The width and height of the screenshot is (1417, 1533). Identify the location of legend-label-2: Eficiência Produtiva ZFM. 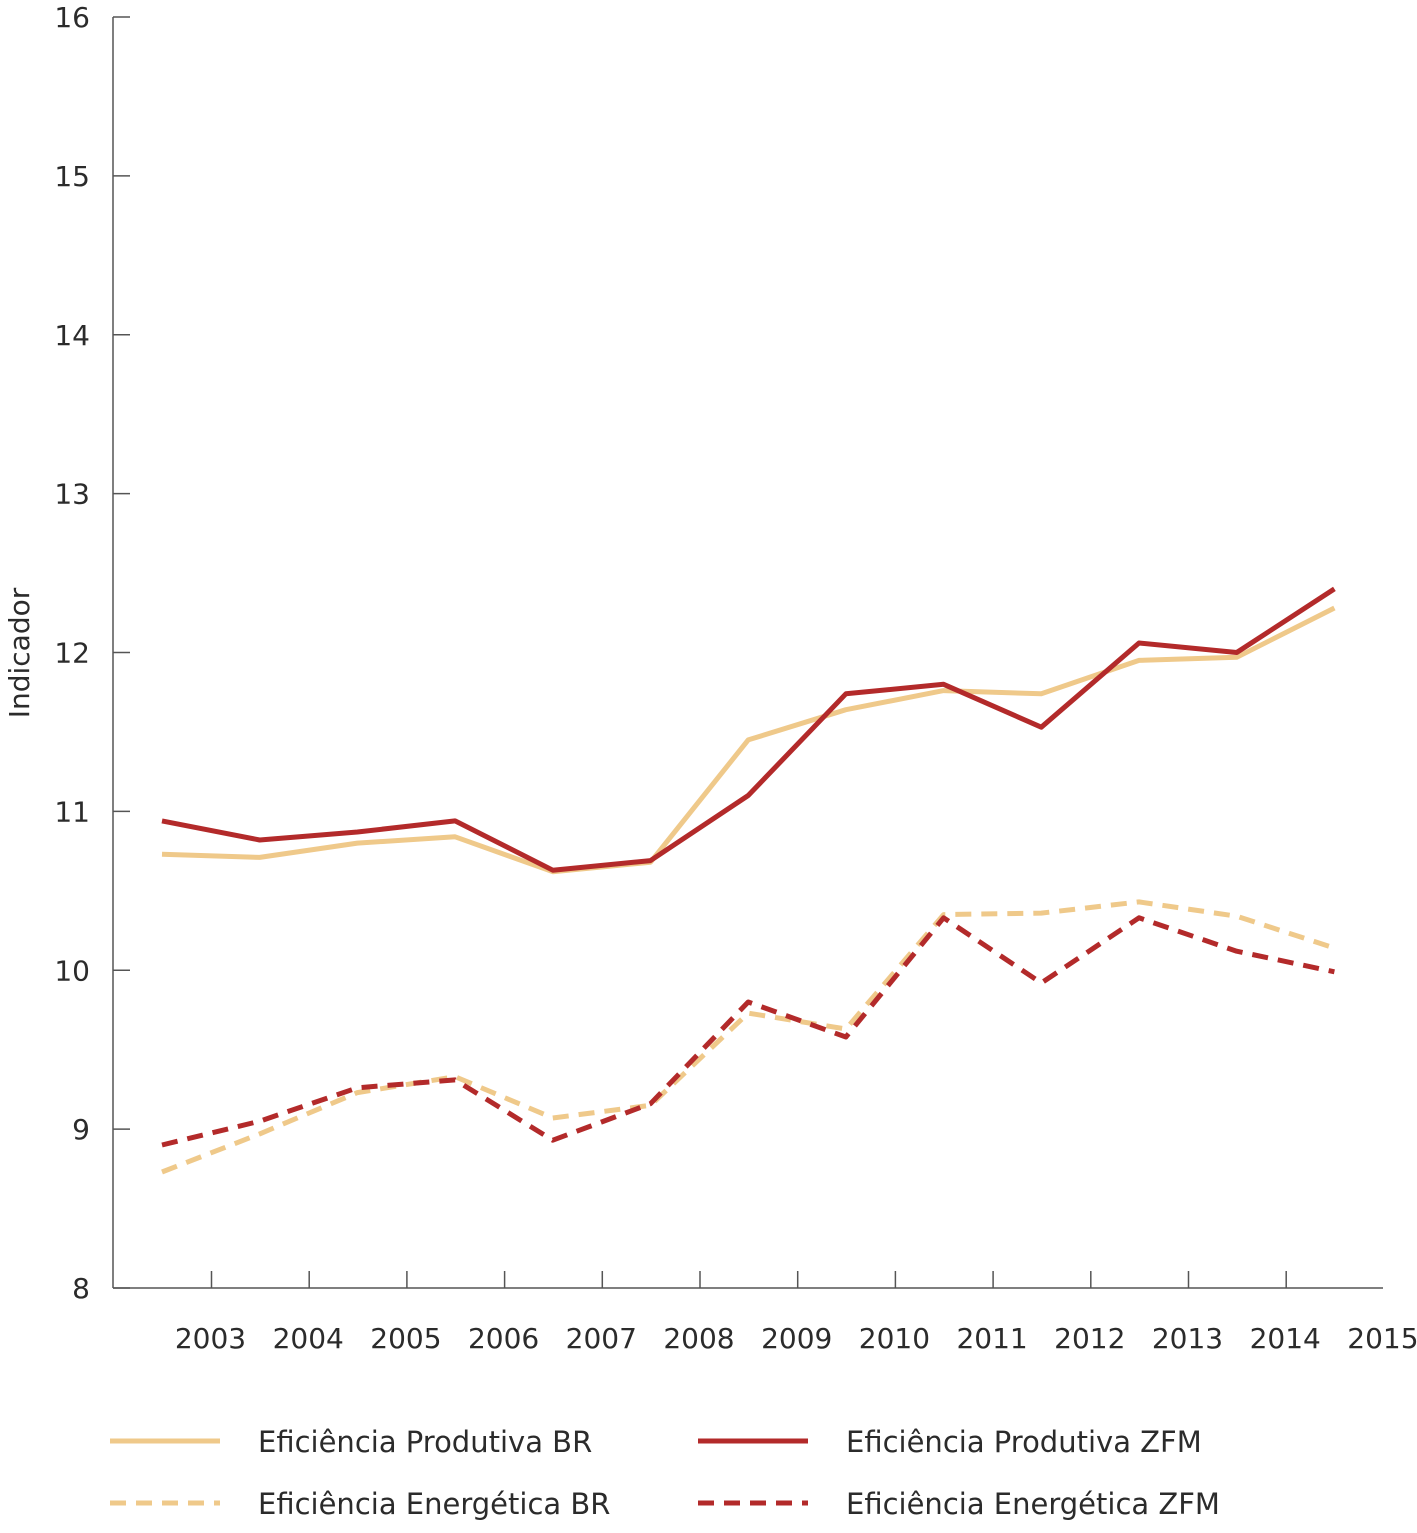
(1024, 1442).